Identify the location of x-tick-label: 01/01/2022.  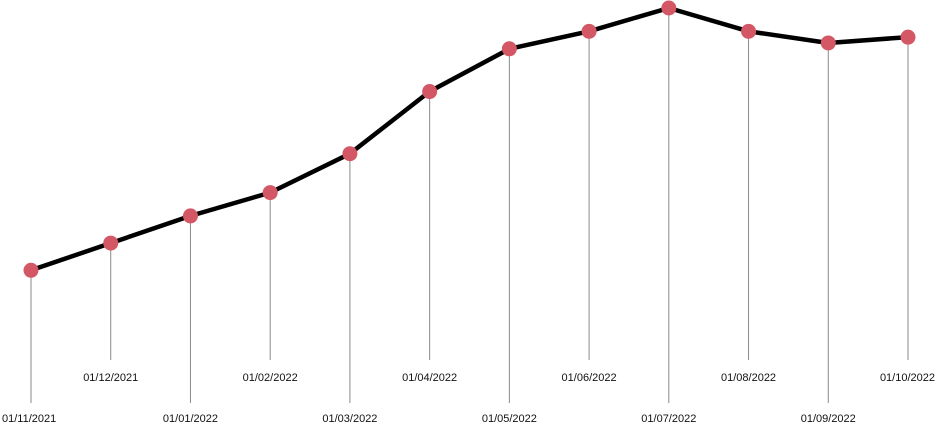
(190, 419).